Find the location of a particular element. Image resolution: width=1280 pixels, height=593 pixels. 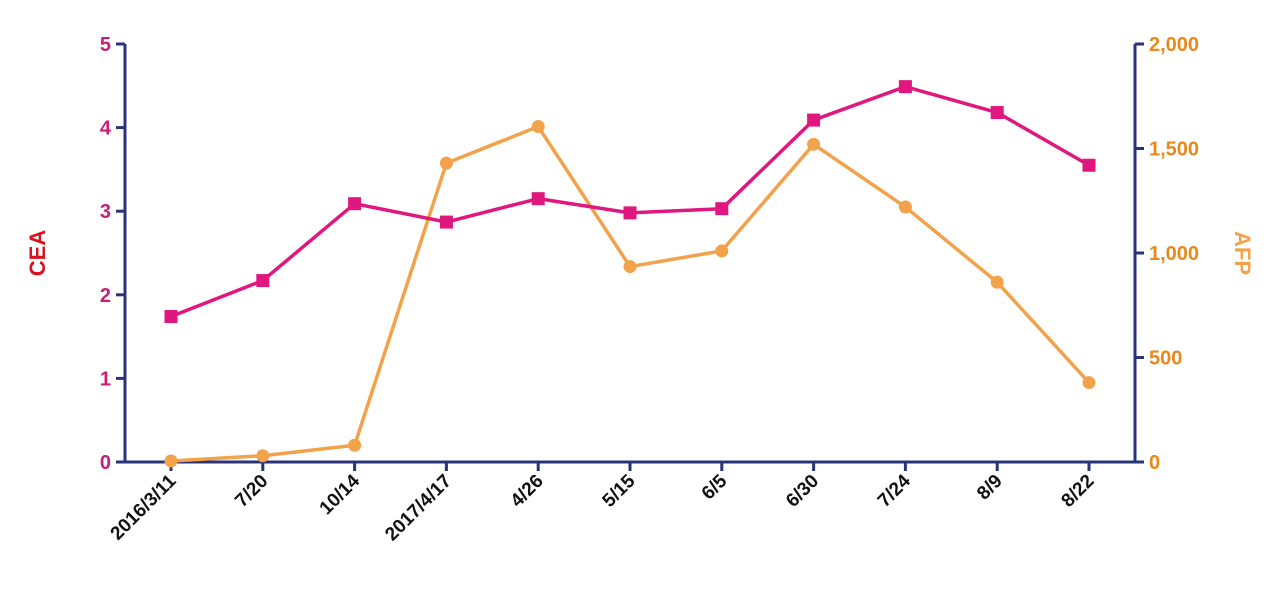

left-tick-label: 2 is located at coordinates (105, 296).